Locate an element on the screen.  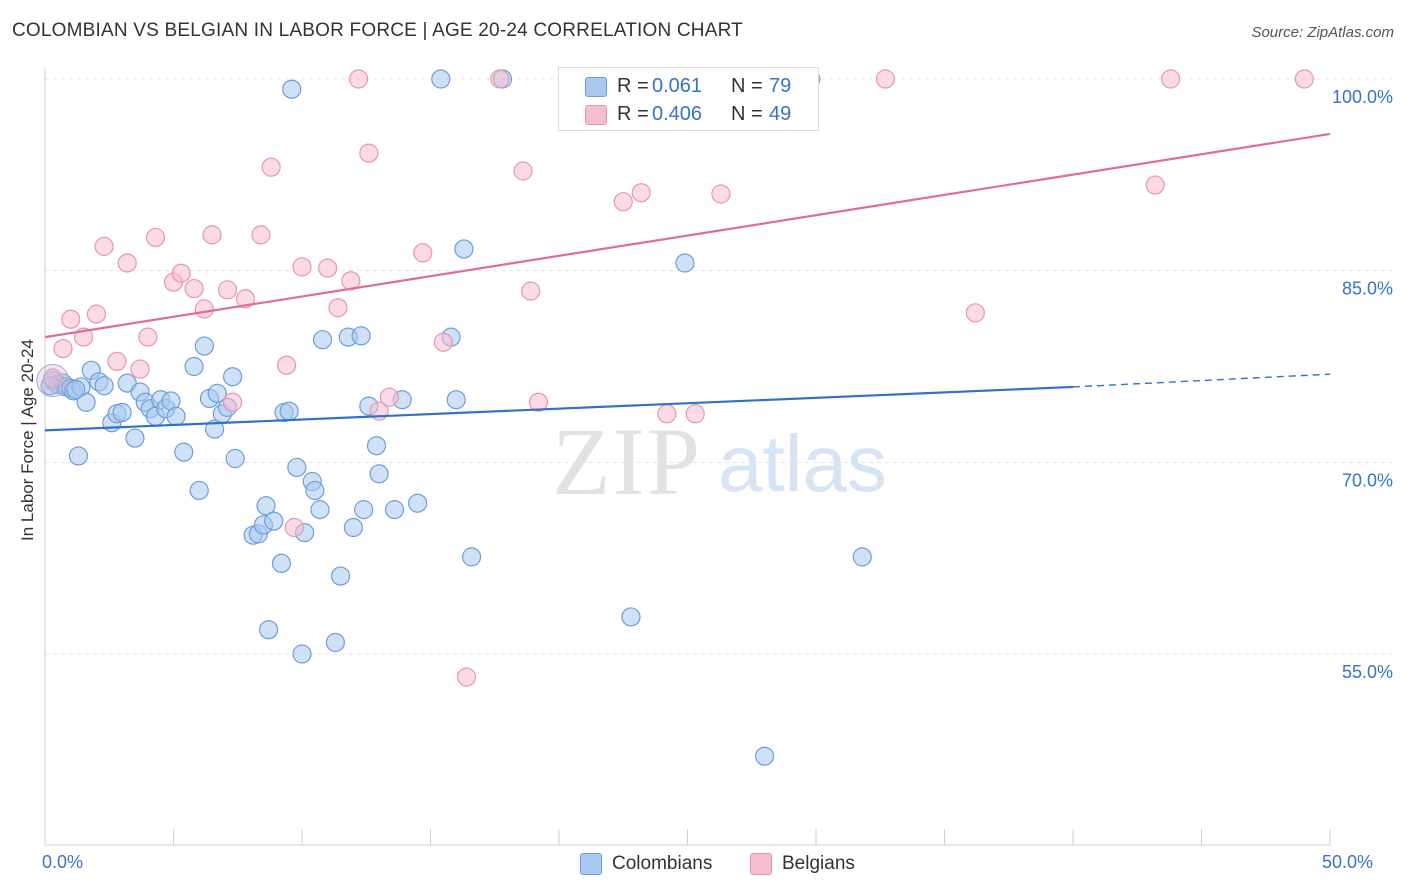
trend-line-colombians is located at coordinates (559, 408).